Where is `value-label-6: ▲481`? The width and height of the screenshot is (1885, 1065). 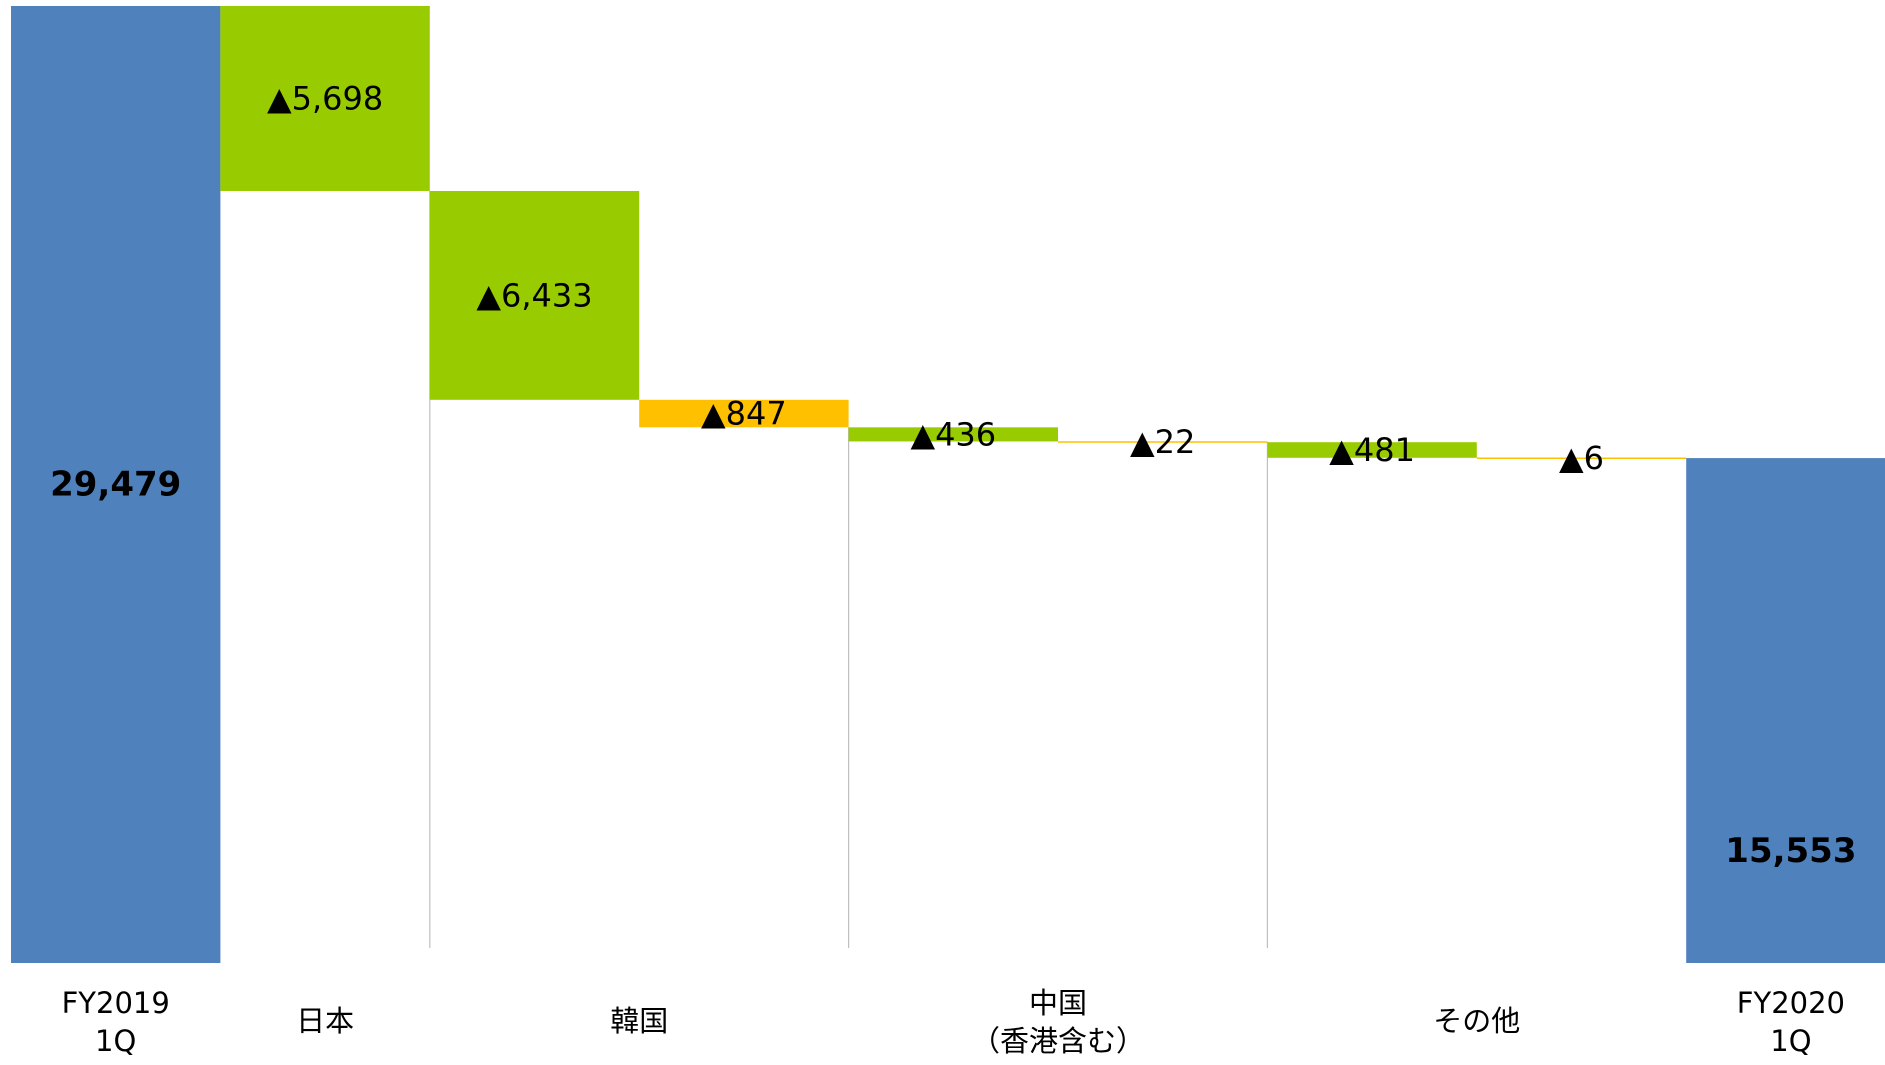
value-label-6: ▲481 is located at coordinates (1372, 450).